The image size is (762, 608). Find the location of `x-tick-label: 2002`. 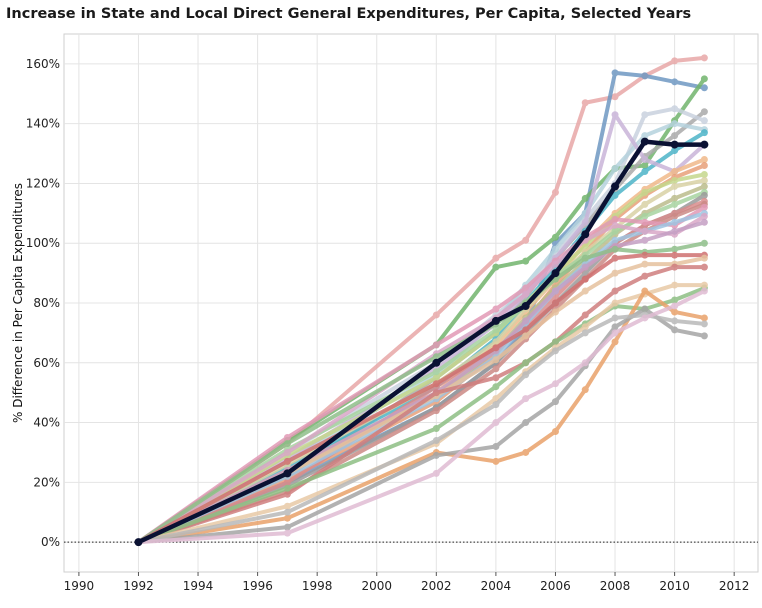

x-tick-label: 2002 is located at coordinates (436, 586).